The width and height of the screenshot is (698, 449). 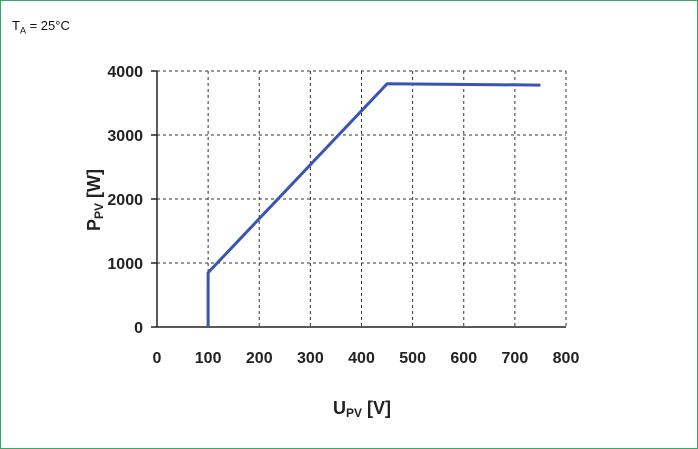 I want to click on x-tick-label: 500, so click(x=412, y=358).